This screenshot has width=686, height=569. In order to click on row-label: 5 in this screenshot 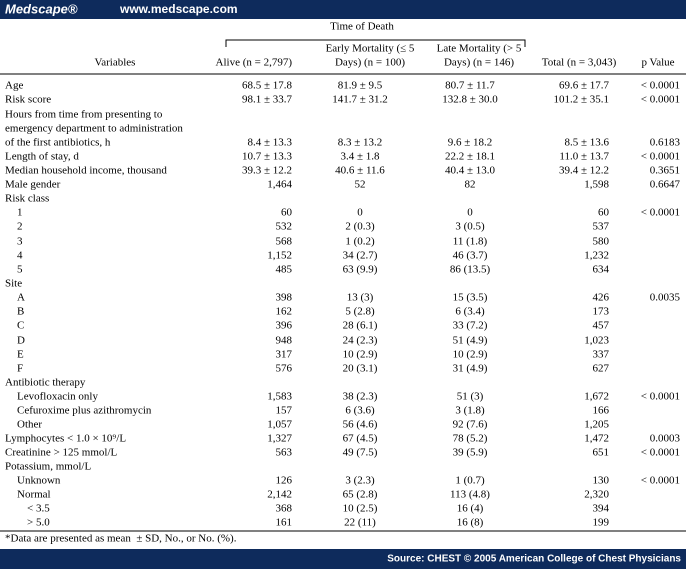, I will do `click(20, 270)`.